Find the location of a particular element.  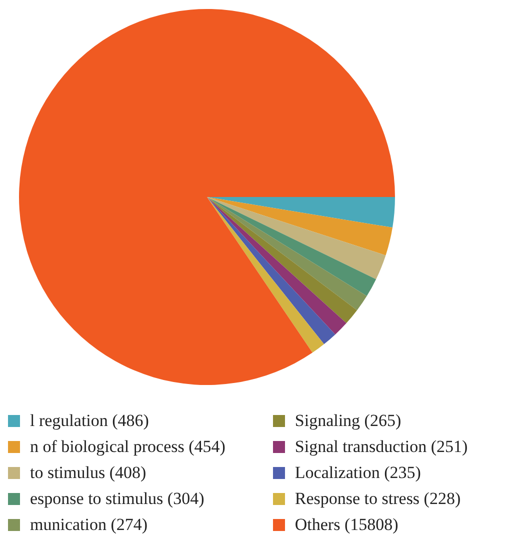

legend-label: Signaling (265) is located at coordinates (348, 421).